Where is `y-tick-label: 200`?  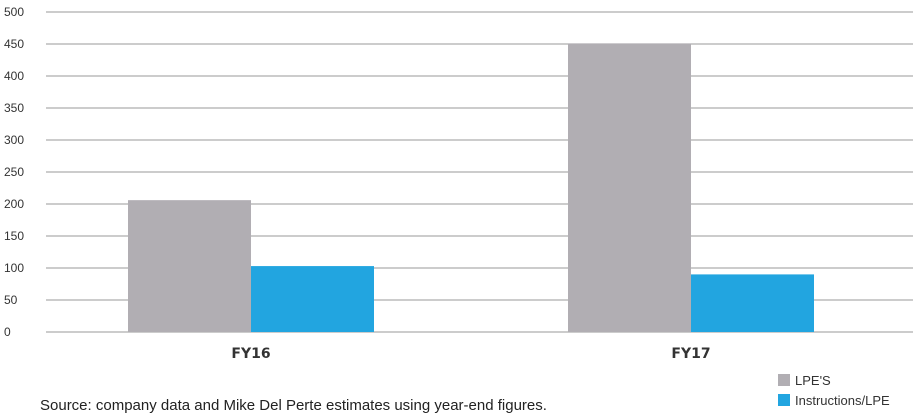 y-tick-label: 200 is located at coordinates (14, 204).